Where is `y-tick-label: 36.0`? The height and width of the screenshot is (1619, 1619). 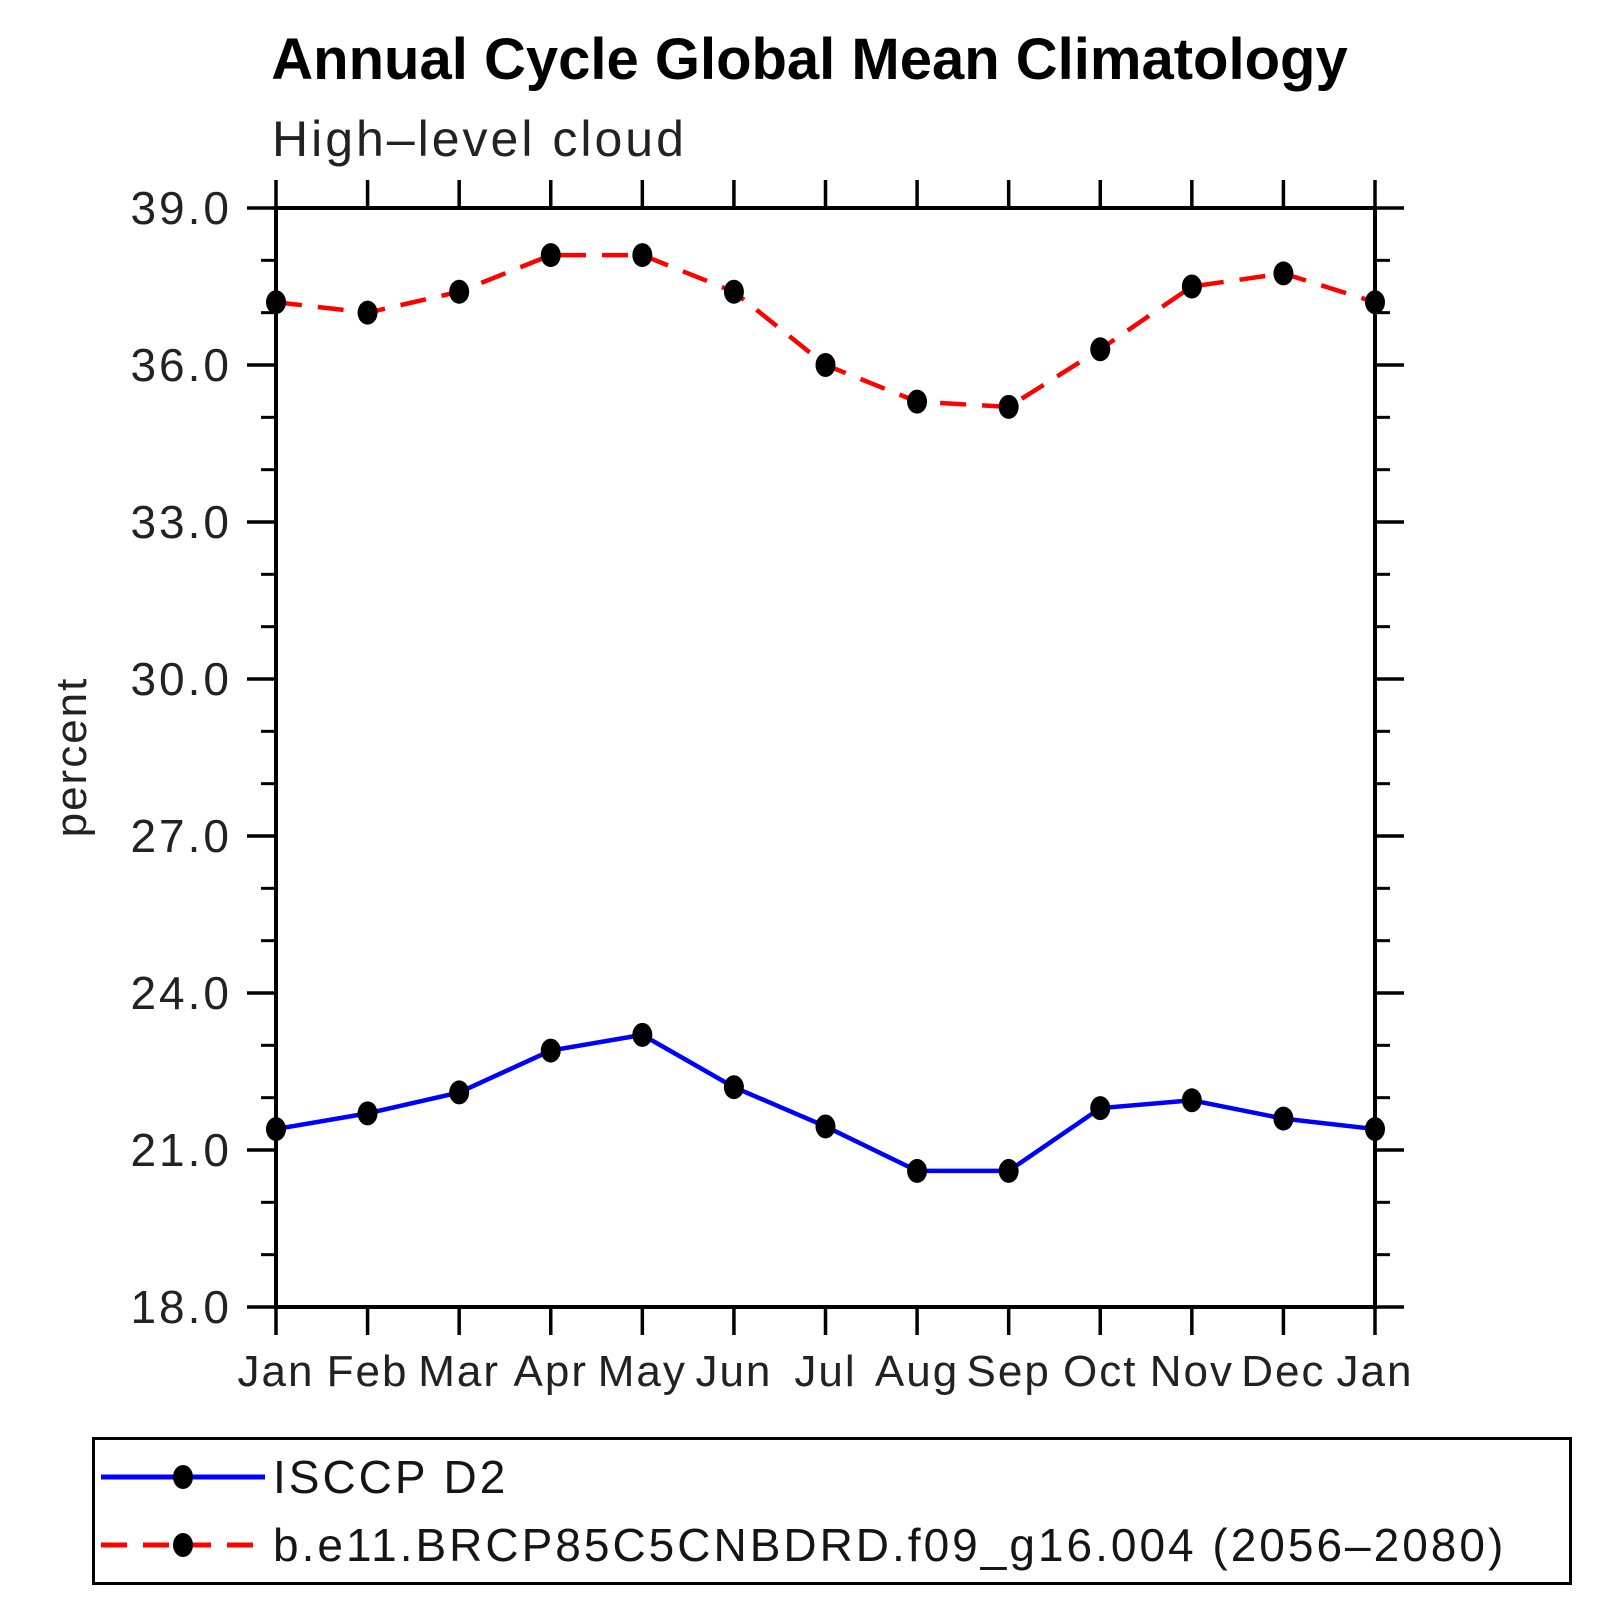
y-tick-label: 36.0 is located at coordinates (181, 365).